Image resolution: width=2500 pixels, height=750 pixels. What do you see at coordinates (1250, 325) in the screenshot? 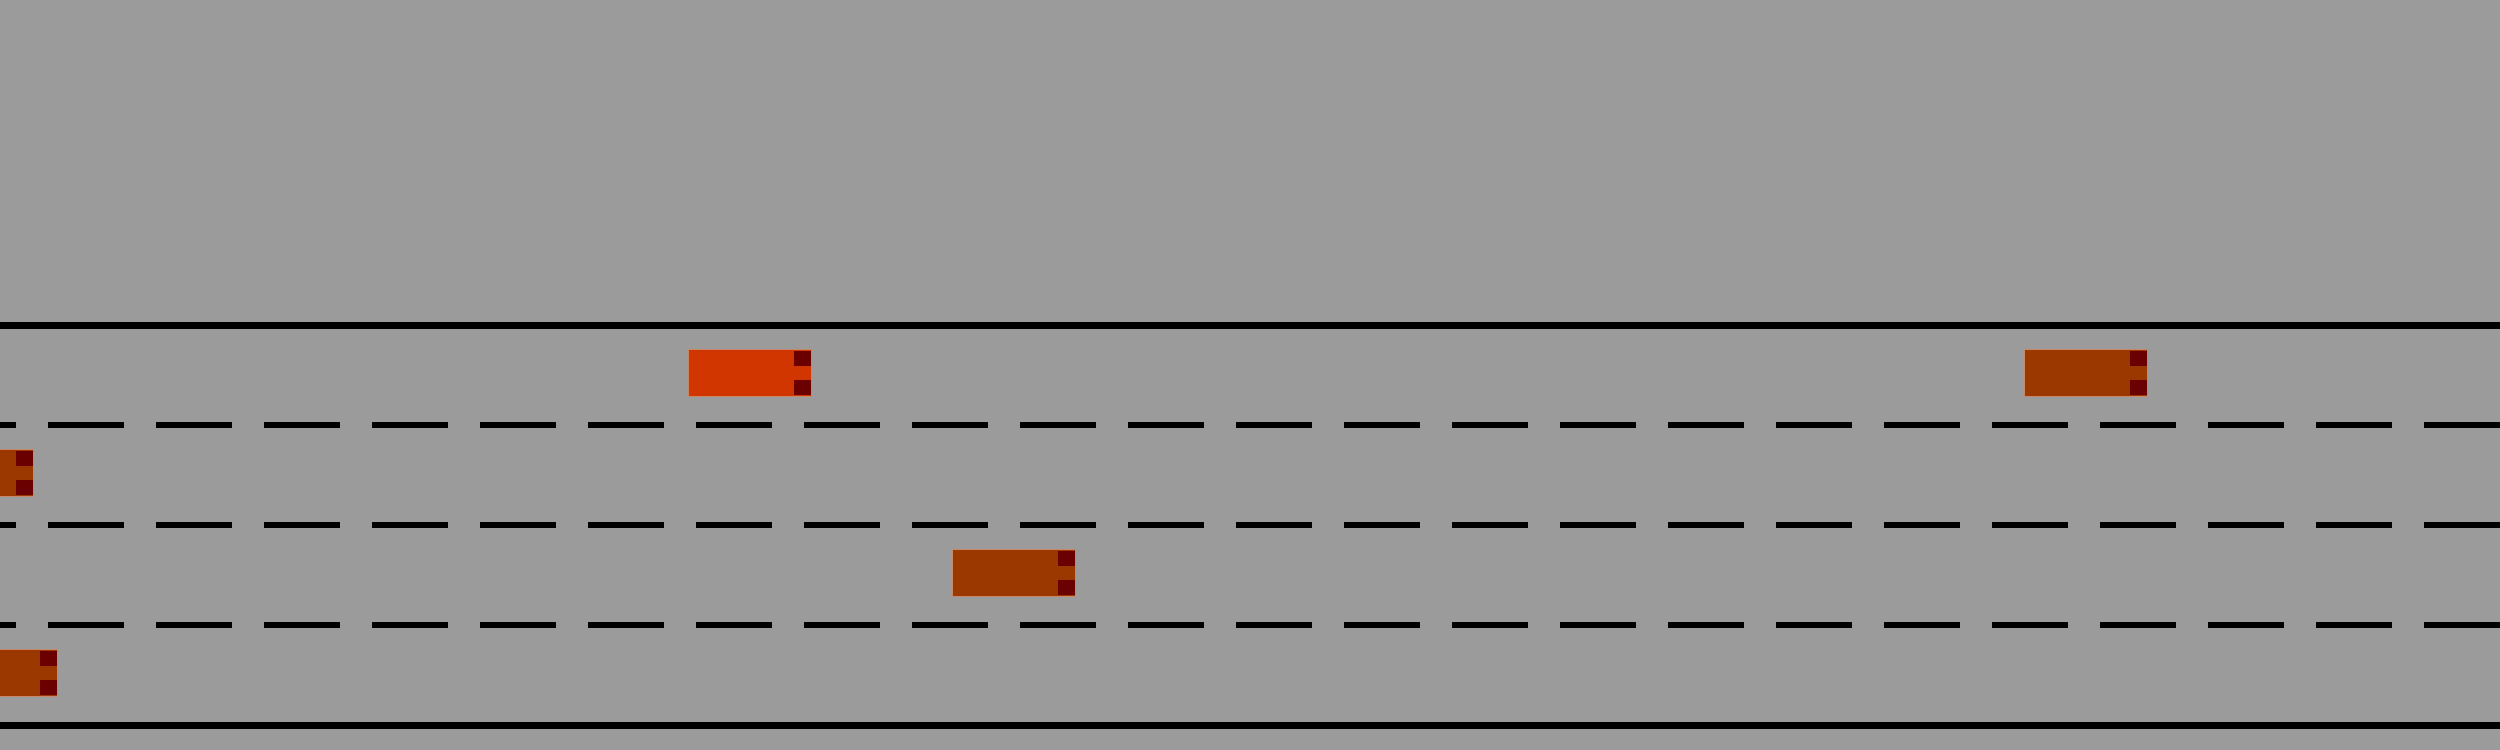
I see `road-top-edge` at bounding box center [1250, 325].